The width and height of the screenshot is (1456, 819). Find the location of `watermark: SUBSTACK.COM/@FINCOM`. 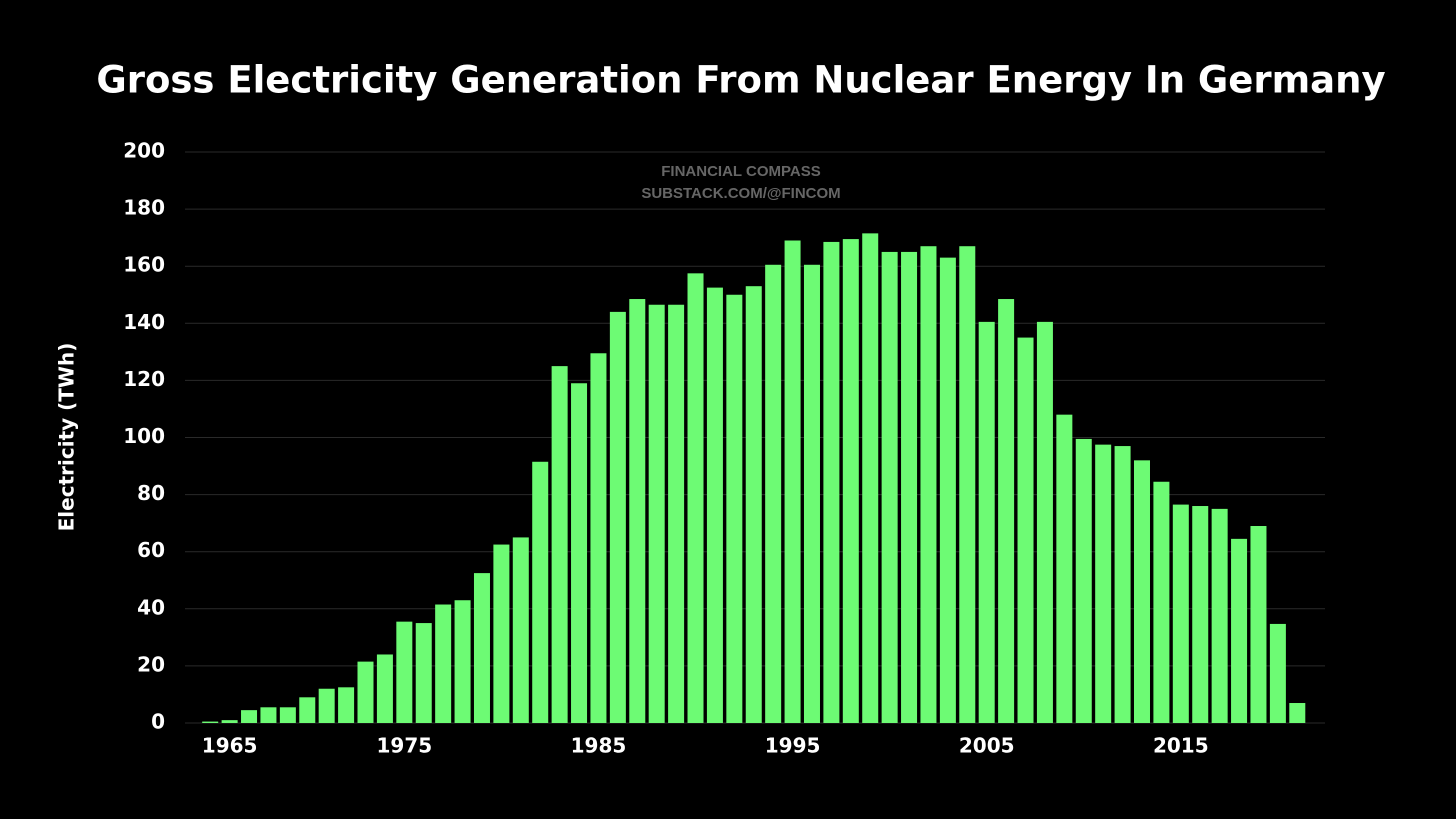

watermark: SUBSTACK.COM/@FINCOM is located at coordinates (740, 193).